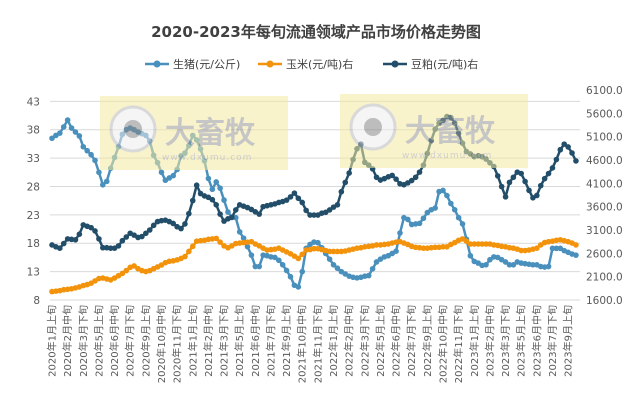 The height and width of the screenshot is (402, 633). What do you see at coordinates (427, 341) in the screenshot?
I see `x-tick-label: 2022年9月上旬` at bounding box center [427, 341].